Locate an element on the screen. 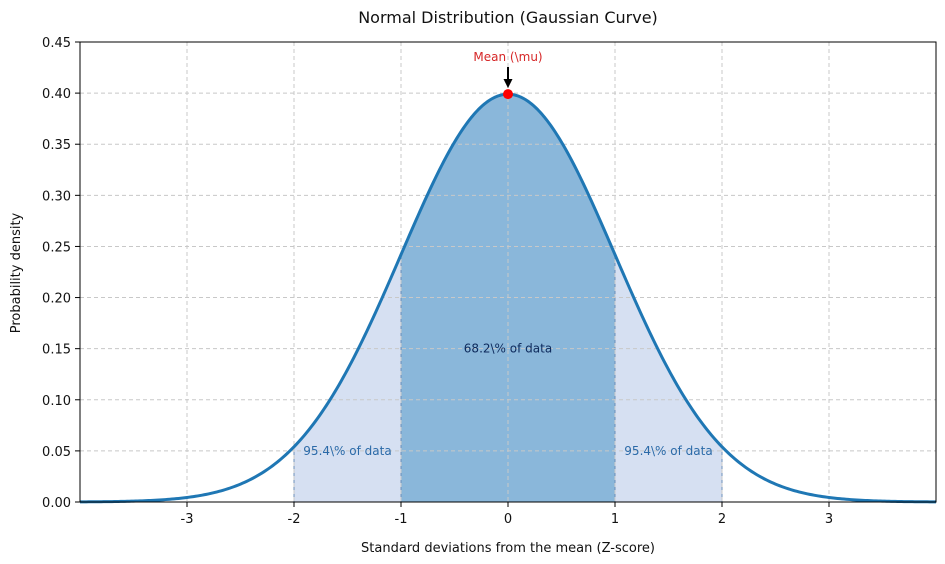 Image resolution: width=945 pixels, height=564 pixels. y-tick-label-9: 0.45 is located at coordinates (56, 43).